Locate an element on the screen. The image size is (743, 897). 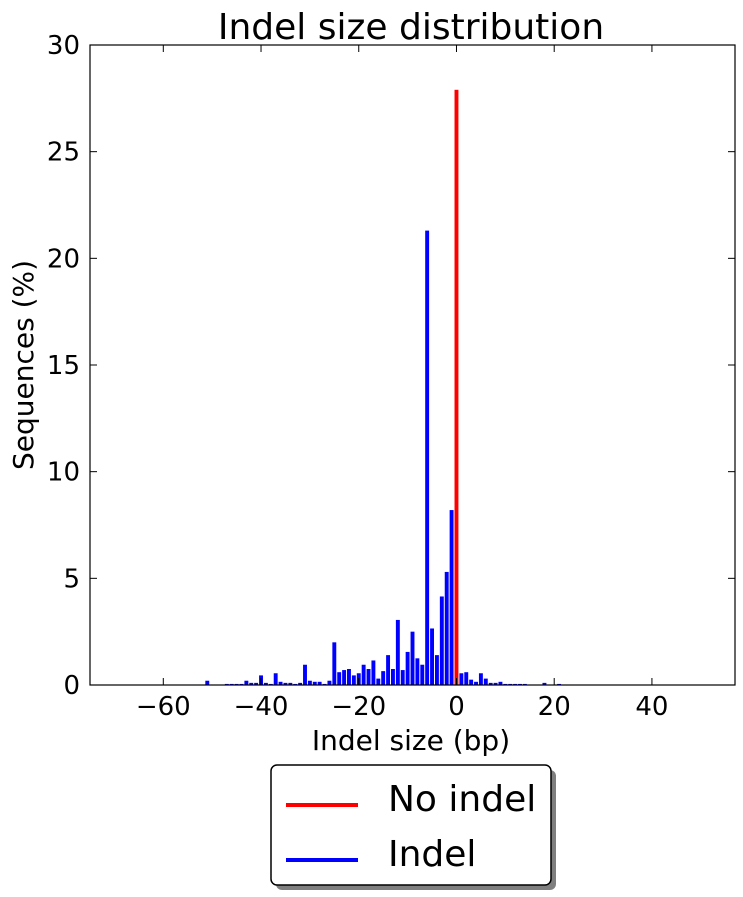
chart-title: Indel size distribution is located at coordinates (411, 27).